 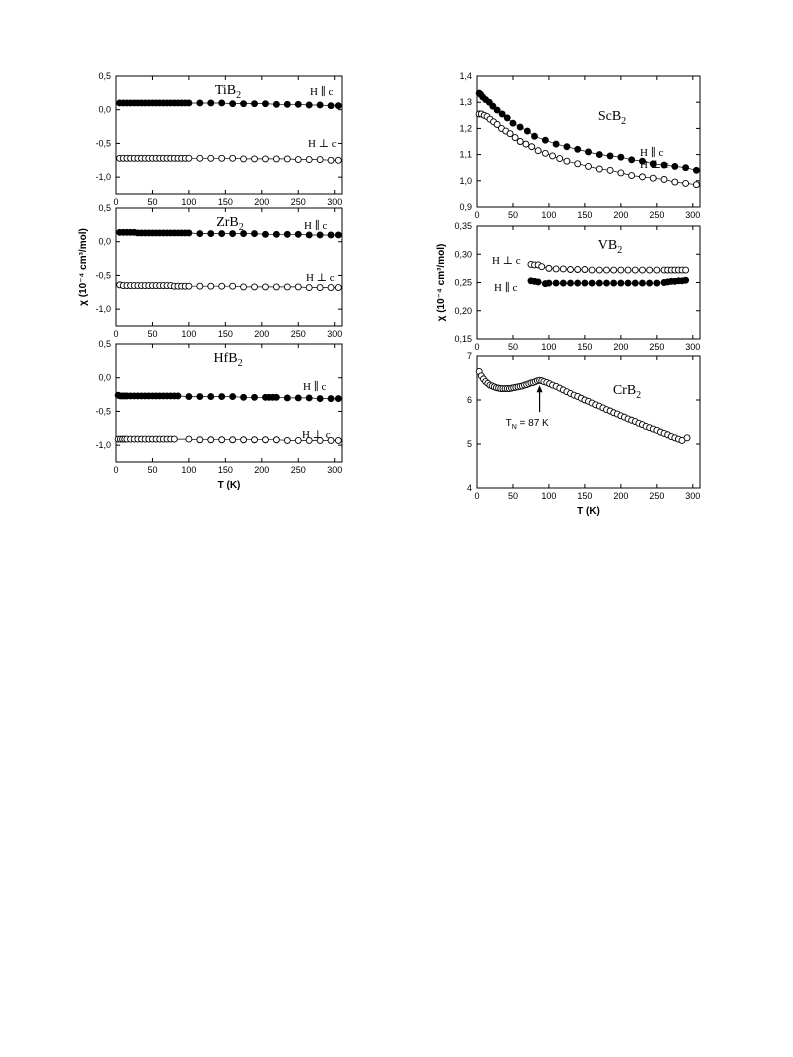 I want to click on left-y-axis-label: χ (10⁻⁴ cm³/mol), so click(x=83, y=267).